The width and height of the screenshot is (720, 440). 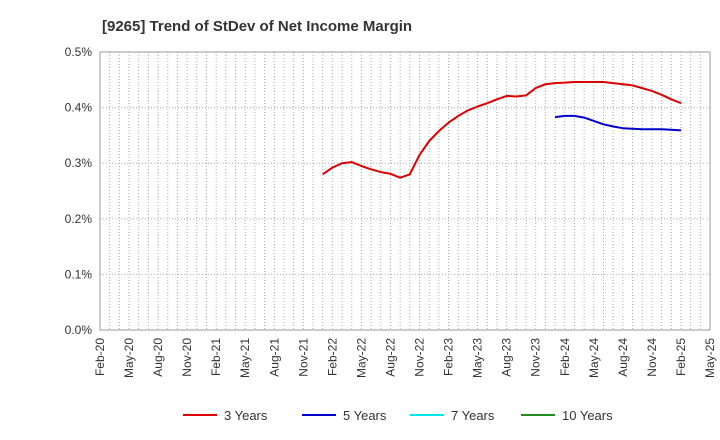 What do you see at coordinates (398, 415) in the screenshot?
I see `legend: 3 Years 5 Years 7 Years 10 Years` at bounding box center [398, 415].